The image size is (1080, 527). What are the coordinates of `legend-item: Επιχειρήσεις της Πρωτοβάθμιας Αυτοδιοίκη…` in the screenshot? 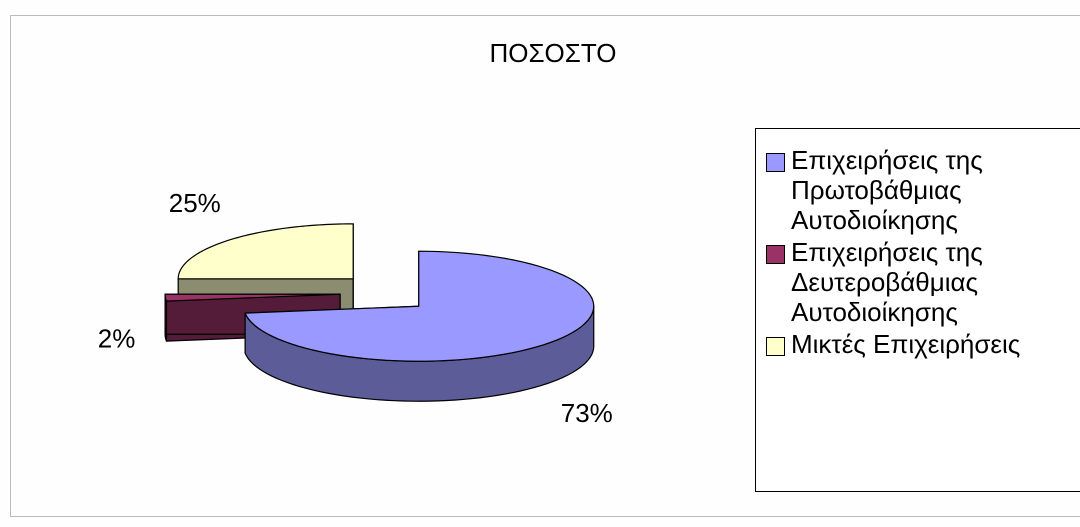 It's located at (923, 190).